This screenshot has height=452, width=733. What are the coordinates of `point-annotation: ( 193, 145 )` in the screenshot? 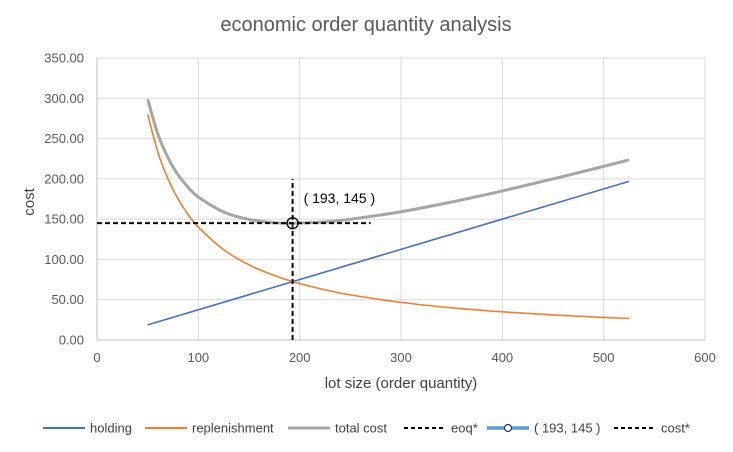 It's located at (340, 198).